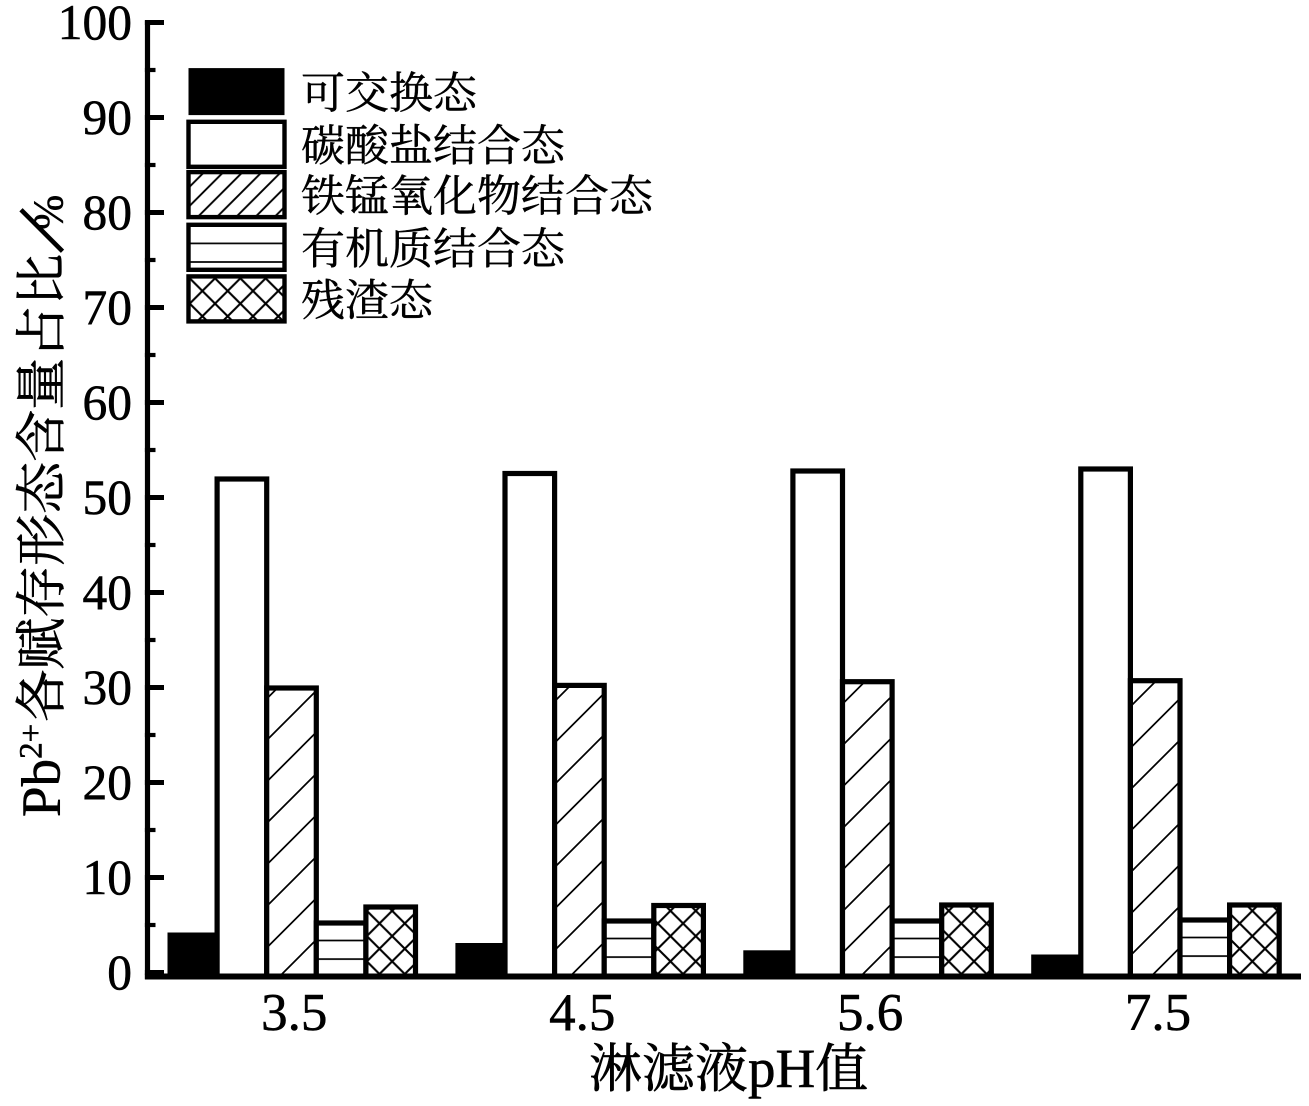 The width and height of the screenshot is (1309, 1106). What do you see at coordinates (108, 592) in the screenshot?
I see `svg-text: 40` at bounding box center [108, 592].